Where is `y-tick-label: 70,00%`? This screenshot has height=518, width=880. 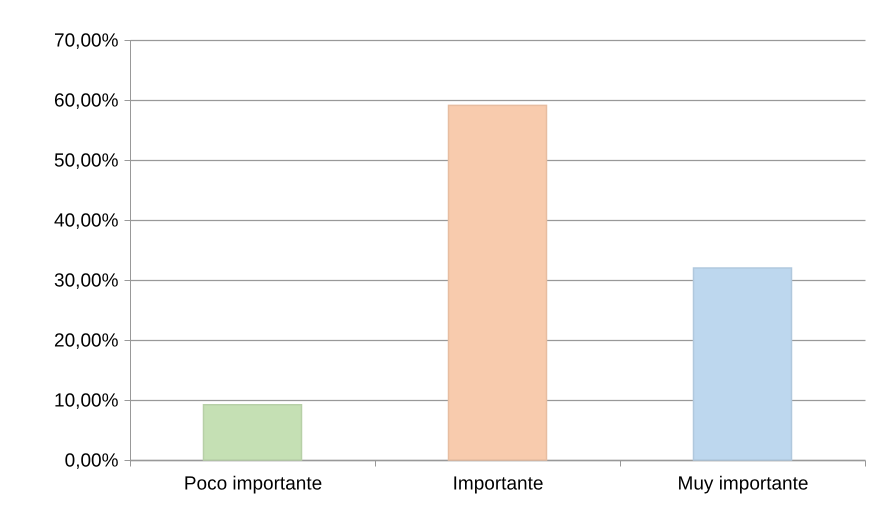
y-tick-label: 70,00% is located at coordinates (86, 41).